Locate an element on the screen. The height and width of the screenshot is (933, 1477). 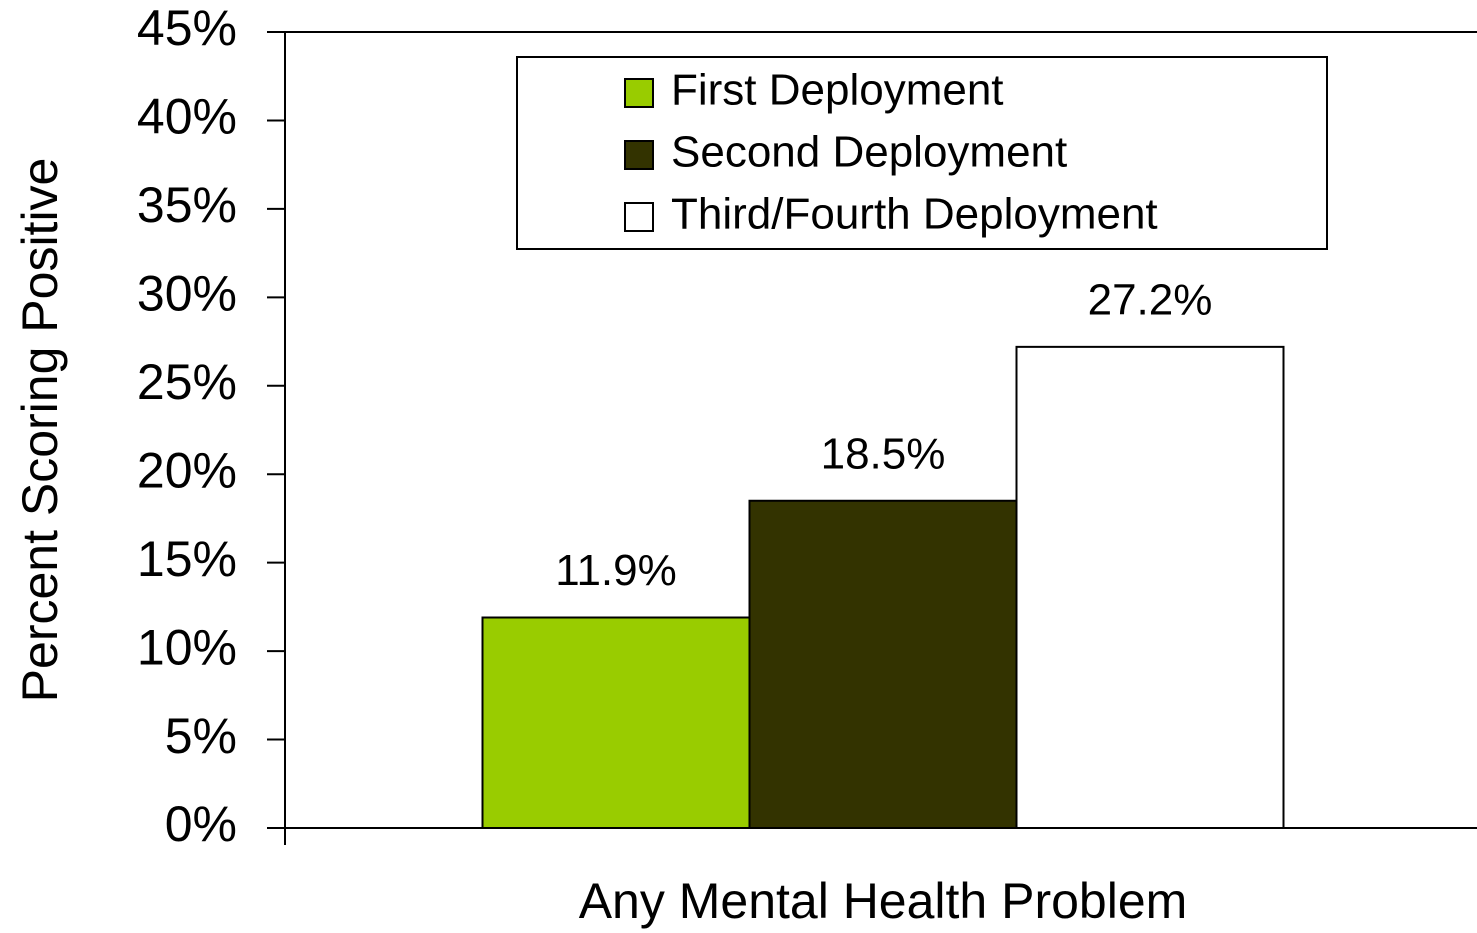
legend-label: Third/Fourth Deployment is located at coordinates (914, 214).